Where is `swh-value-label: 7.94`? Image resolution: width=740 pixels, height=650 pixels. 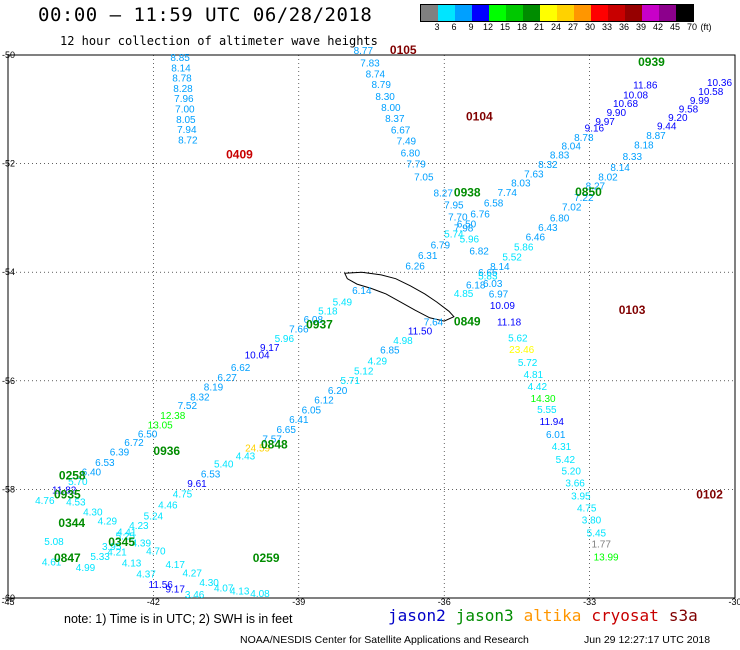
swh-value-label: 7.94 is located at coordinates (187, 130).